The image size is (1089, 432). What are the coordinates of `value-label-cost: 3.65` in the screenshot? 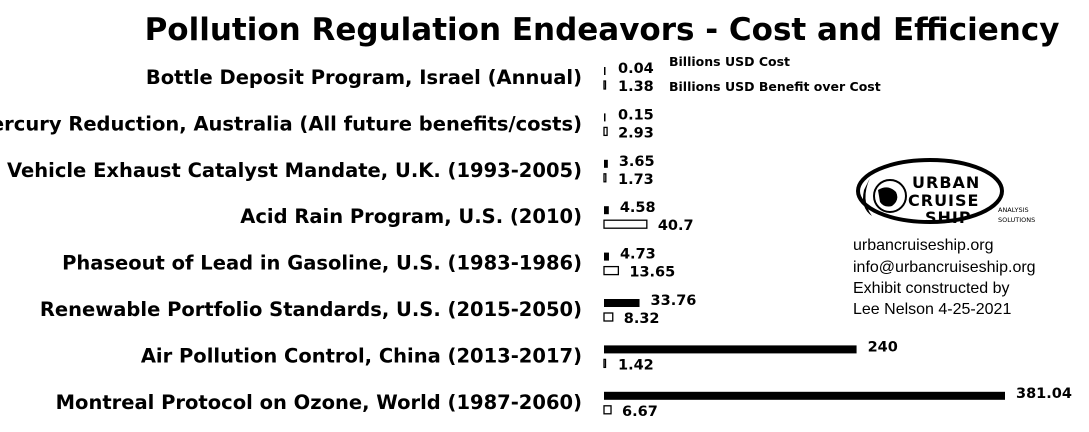 It's located at (637, 162).